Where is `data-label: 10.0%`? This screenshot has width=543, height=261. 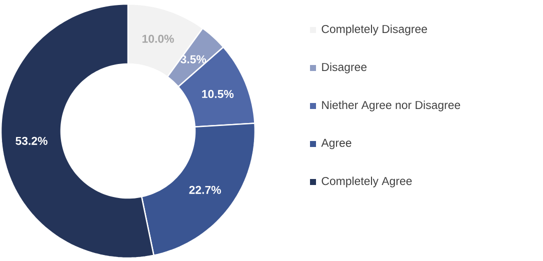
data-label: 10.0% is located at coordinates (158, 38).